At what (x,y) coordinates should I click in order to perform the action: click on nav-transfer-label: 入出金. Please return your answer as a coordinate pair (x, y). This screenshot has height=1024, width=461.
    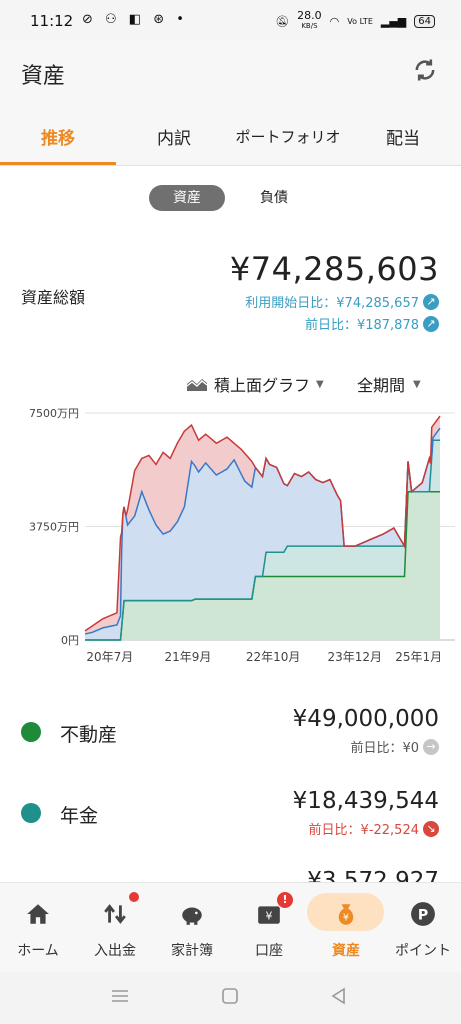
    Looking at the image, I should click on (115, 951).